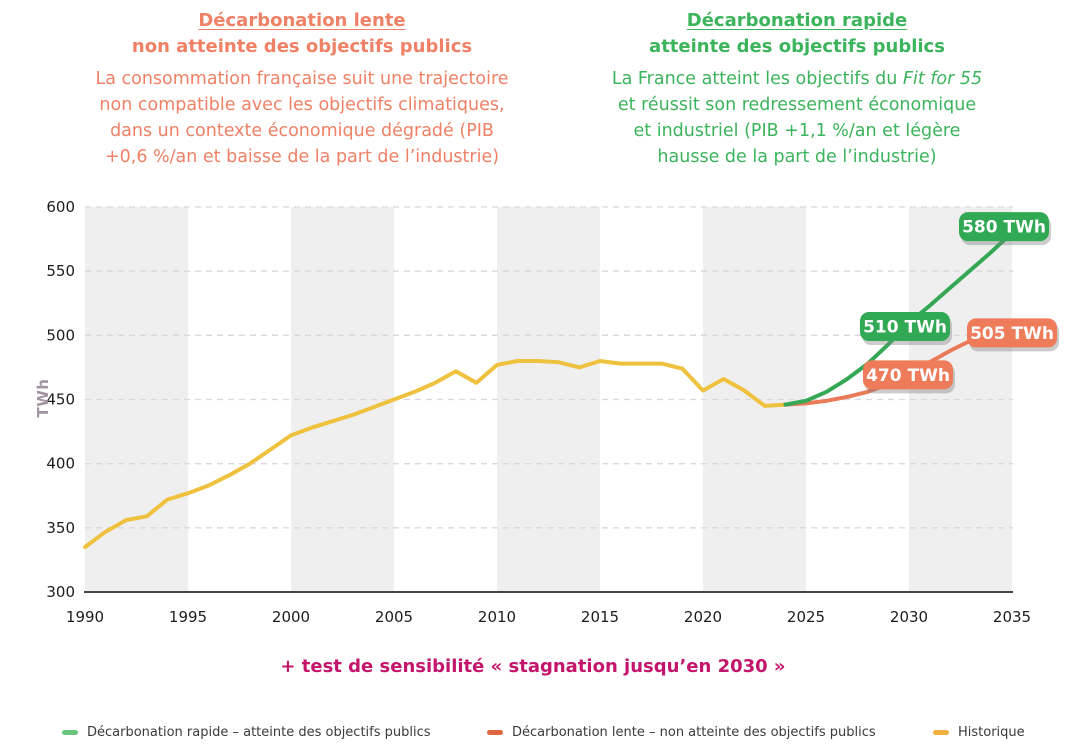 The image size is (1066, 751). I want to click on annotation-rapide-2035-badge, so click(1004, 227).